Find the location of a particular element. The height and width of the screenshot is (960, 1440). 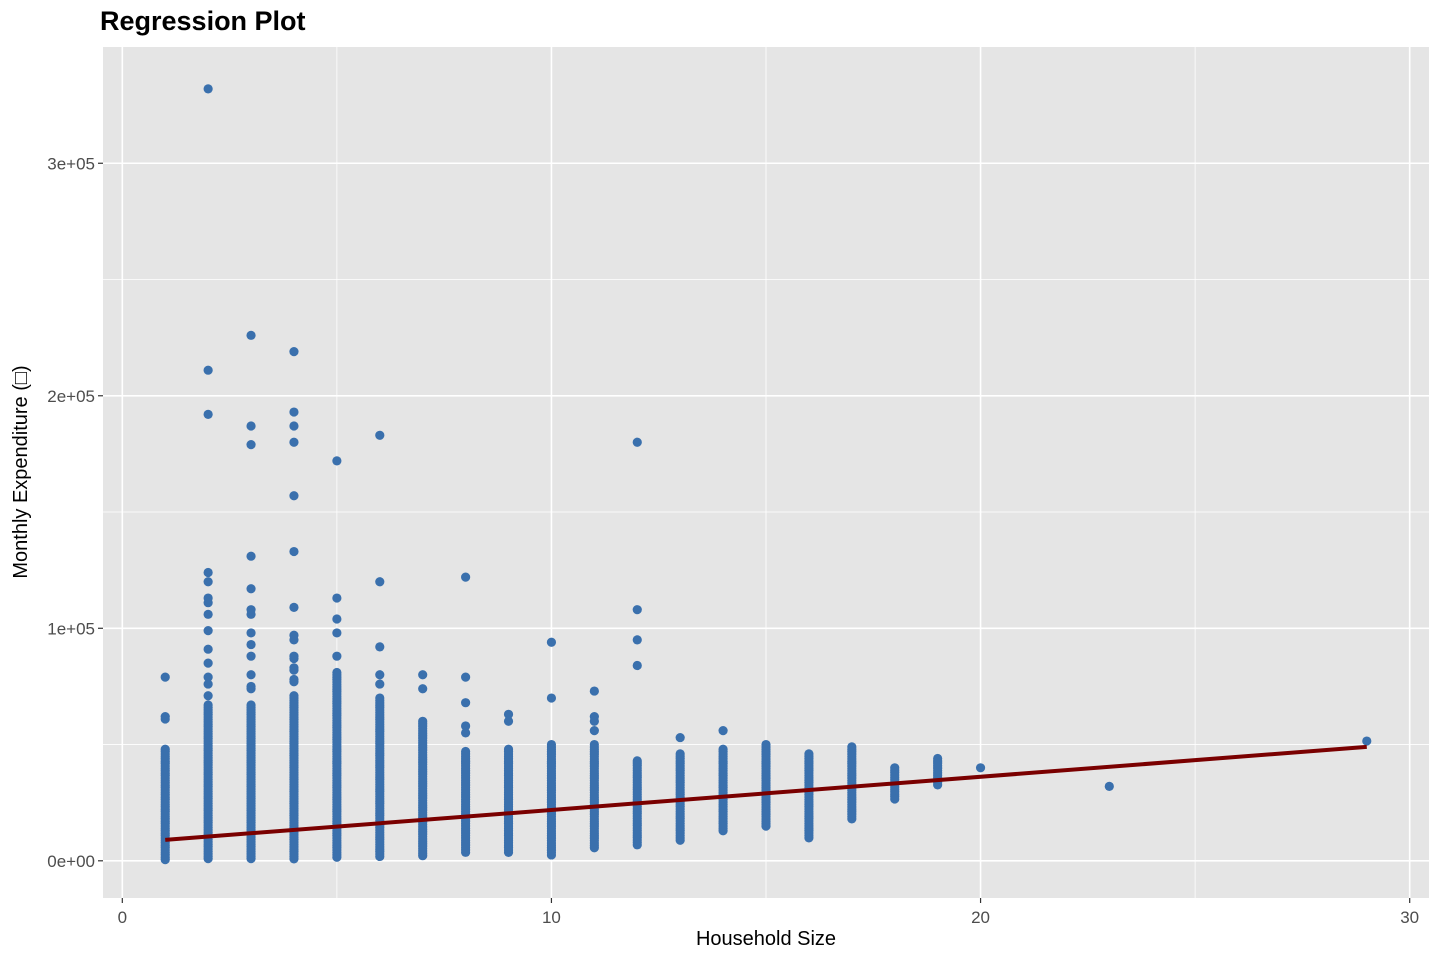

y-tick-label: 1e+05 is located at coordinates (71, 628).